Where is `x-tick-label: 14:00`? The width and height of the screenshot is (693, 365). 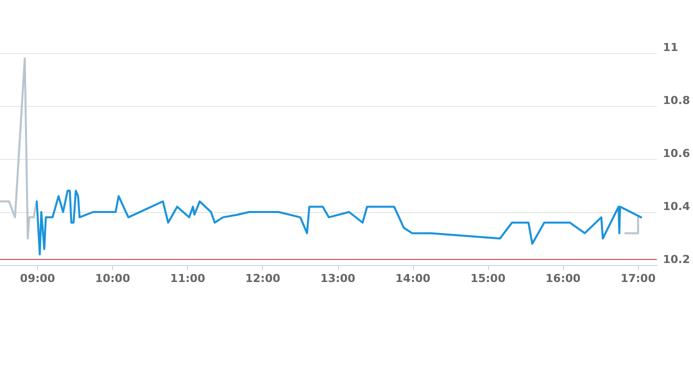
x-tick-label: 14:00 is located at coordinates (413, 278).